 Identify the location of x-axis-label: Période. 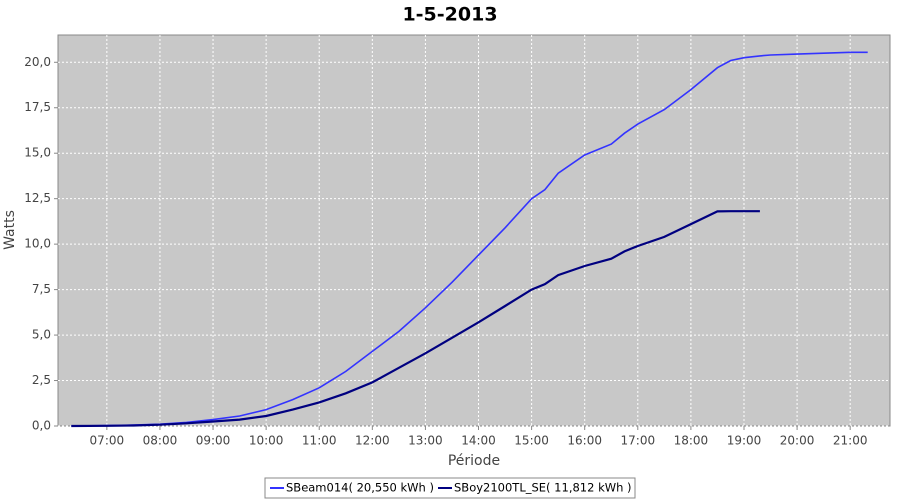
(474, 461).